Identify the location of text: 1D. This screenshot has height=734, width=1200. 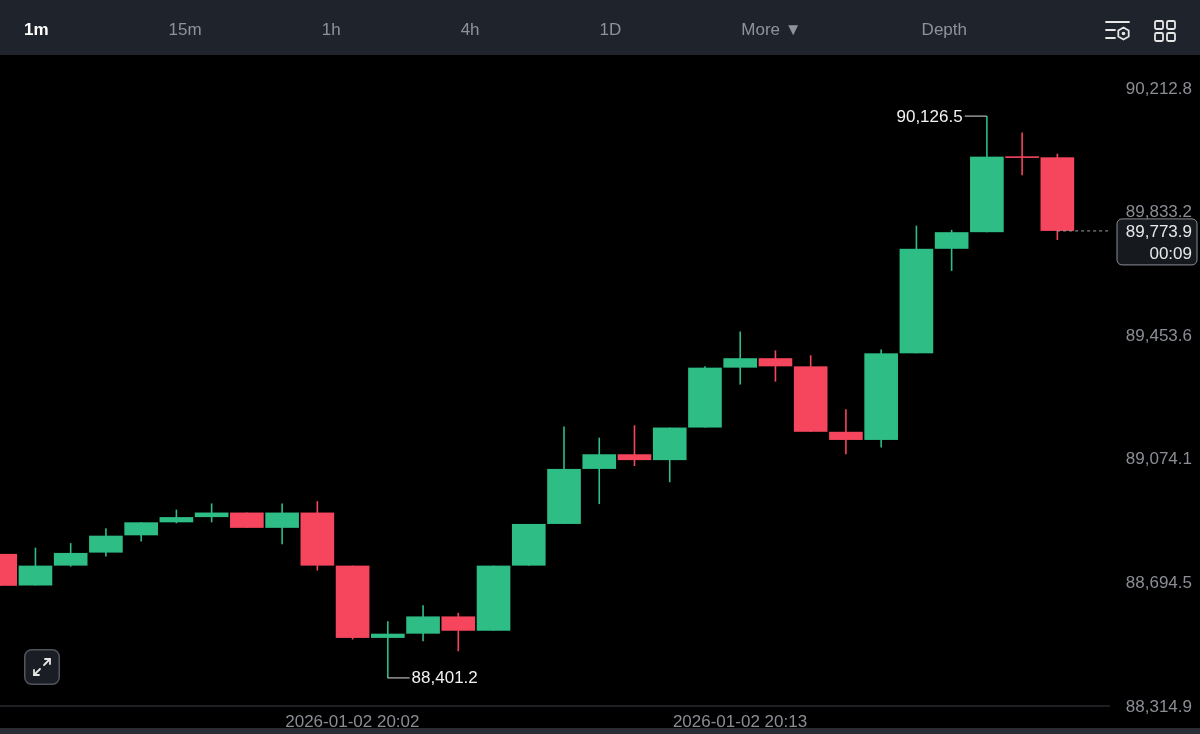
(610, 29).